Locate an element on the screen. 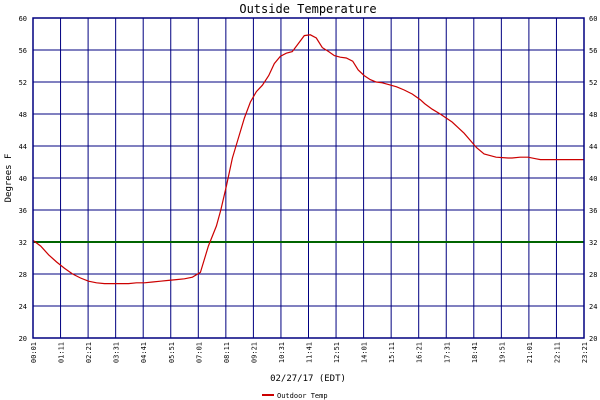 The image size is (600, 400). y-tick-label: 48 is located at coordinates (23, 115).